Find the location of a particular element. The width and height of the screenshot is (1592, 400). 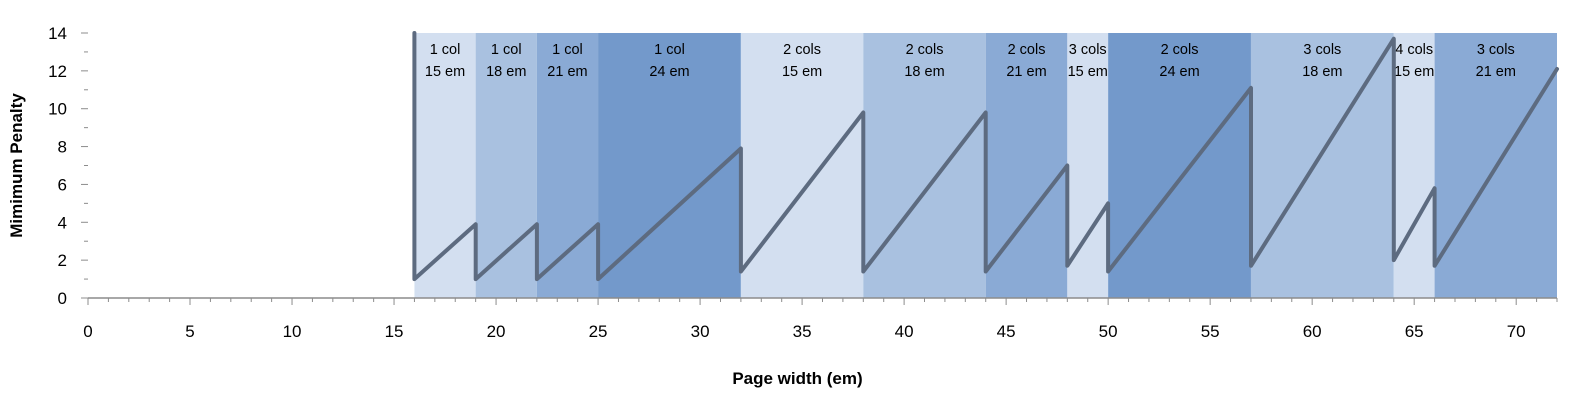

y-tick-label: 6 is located at coordinates (62, 184).